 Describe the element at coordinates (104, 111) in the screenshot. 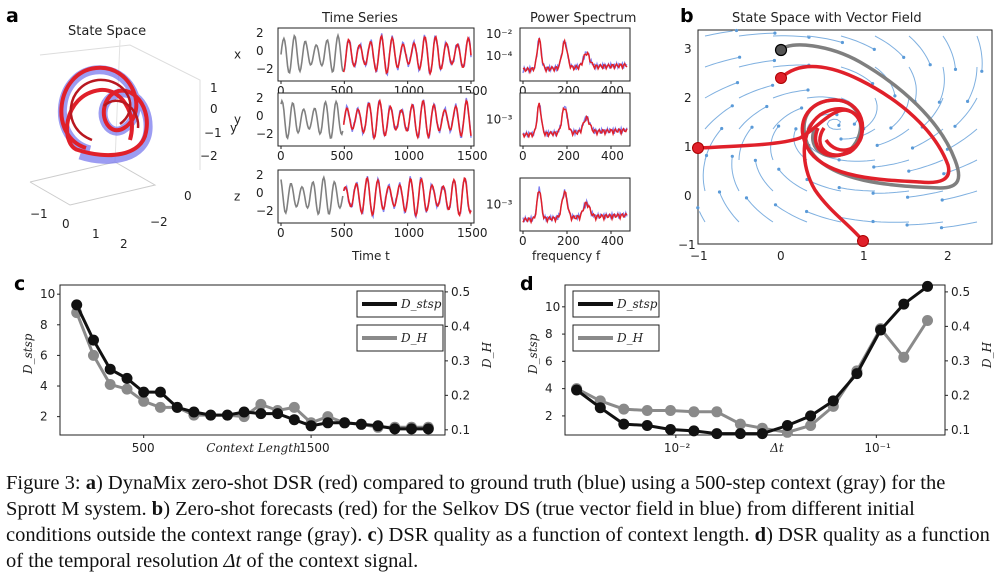

I see `forecast-attractor` at that location.